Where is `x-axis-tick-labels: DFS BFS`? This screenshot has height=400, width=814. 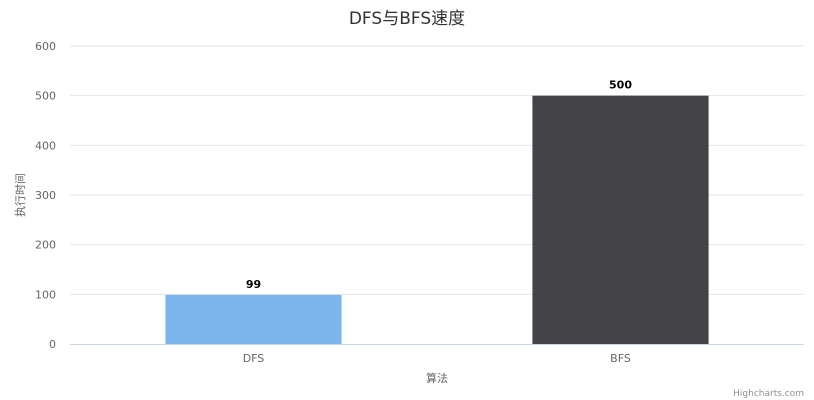
x-axis-tick-labels: DFS BFS is located at coordinates (437, 358).